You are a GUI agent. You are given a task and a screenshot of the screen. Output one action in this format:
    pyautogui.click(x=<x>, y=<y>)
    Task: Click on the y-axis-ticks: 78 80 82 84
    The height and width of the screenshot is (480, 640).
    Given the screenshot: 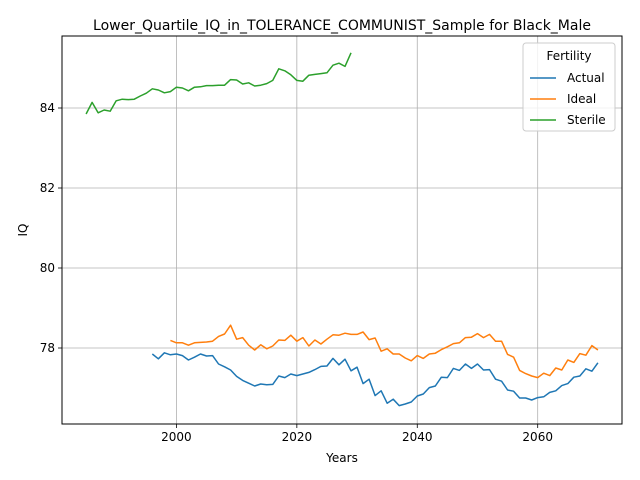 What is the action you would take?
    pyautogui.click(x=51, y=228)
    